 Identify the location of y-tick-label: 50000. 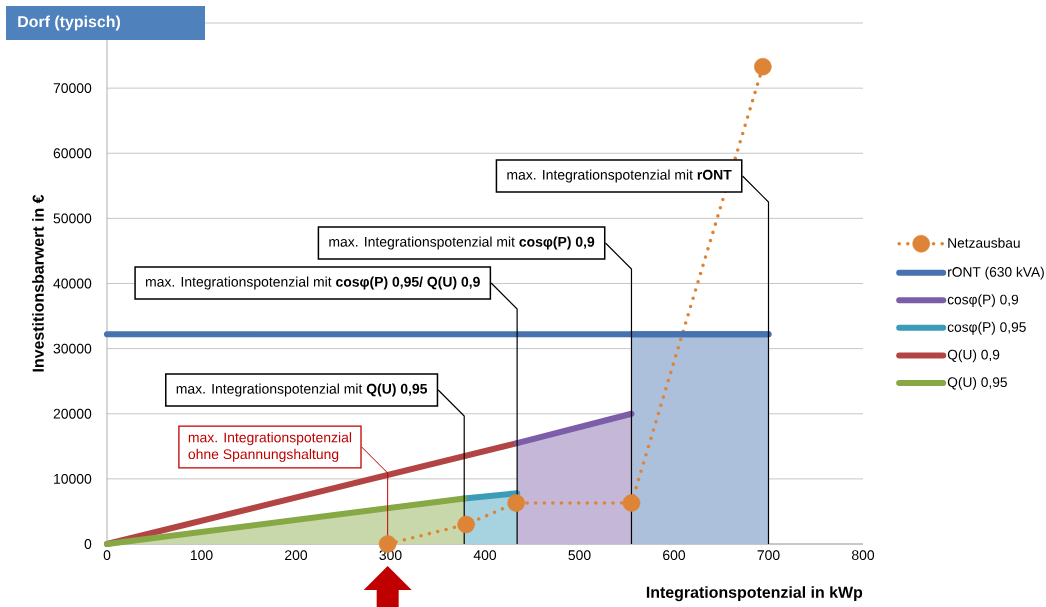
(72, 218).